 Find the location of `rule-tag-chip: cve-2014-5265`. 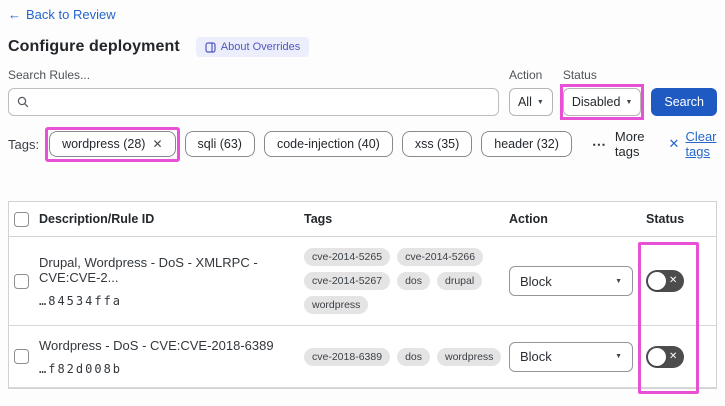

rule-tag-chip: cve-2014-5265 is located at coordinates (347, 257).